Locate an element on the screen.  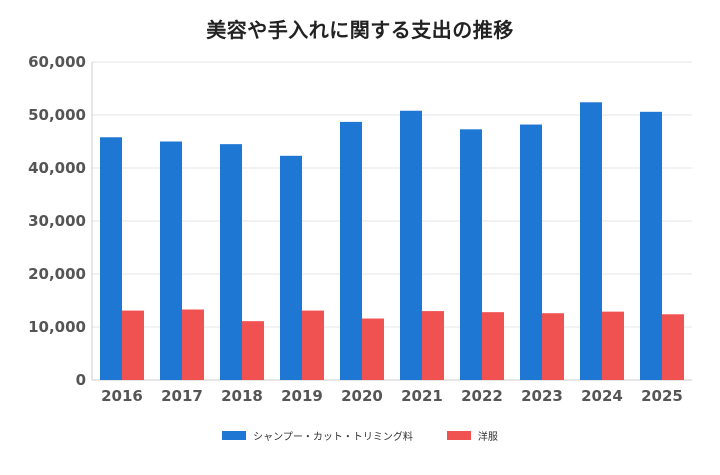
bar-series-2-2021 is located at coordinates (433, 345).